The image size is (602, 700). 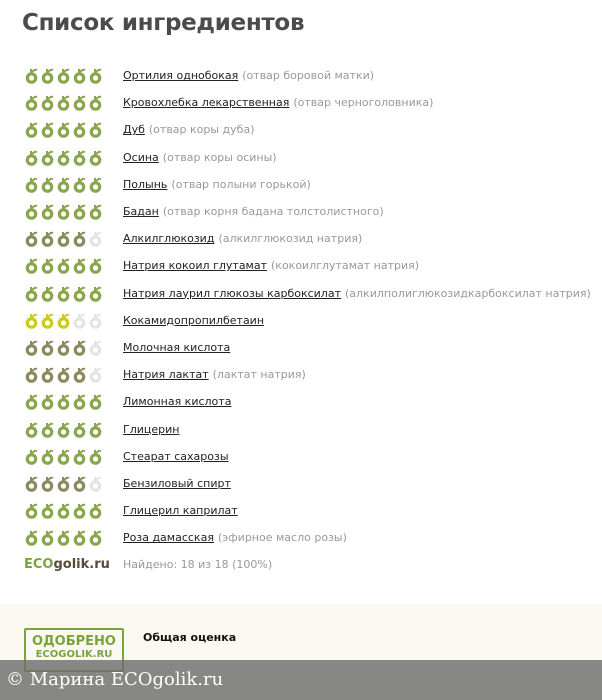 What do you see at coordinates (219, 157) in the screenshot?
I see `ingredient-note: (отвар коры осины)` at bounding box center [219, 157].